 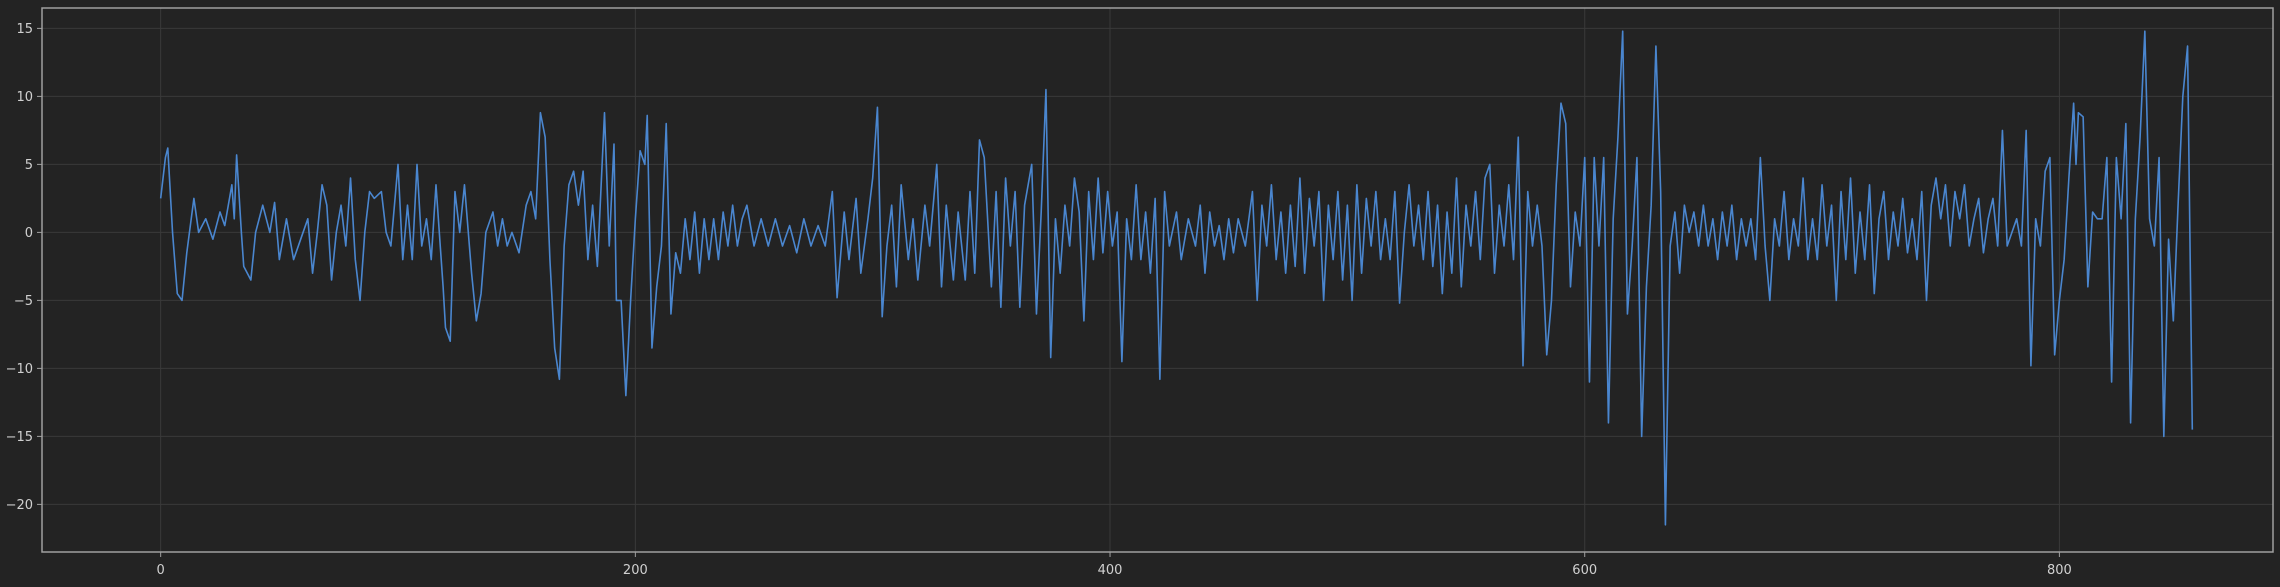 What do you see at coordinates (635, 570) in the screenshot?
I see `x-tick-label: 200` at bounding box center [635, 570].